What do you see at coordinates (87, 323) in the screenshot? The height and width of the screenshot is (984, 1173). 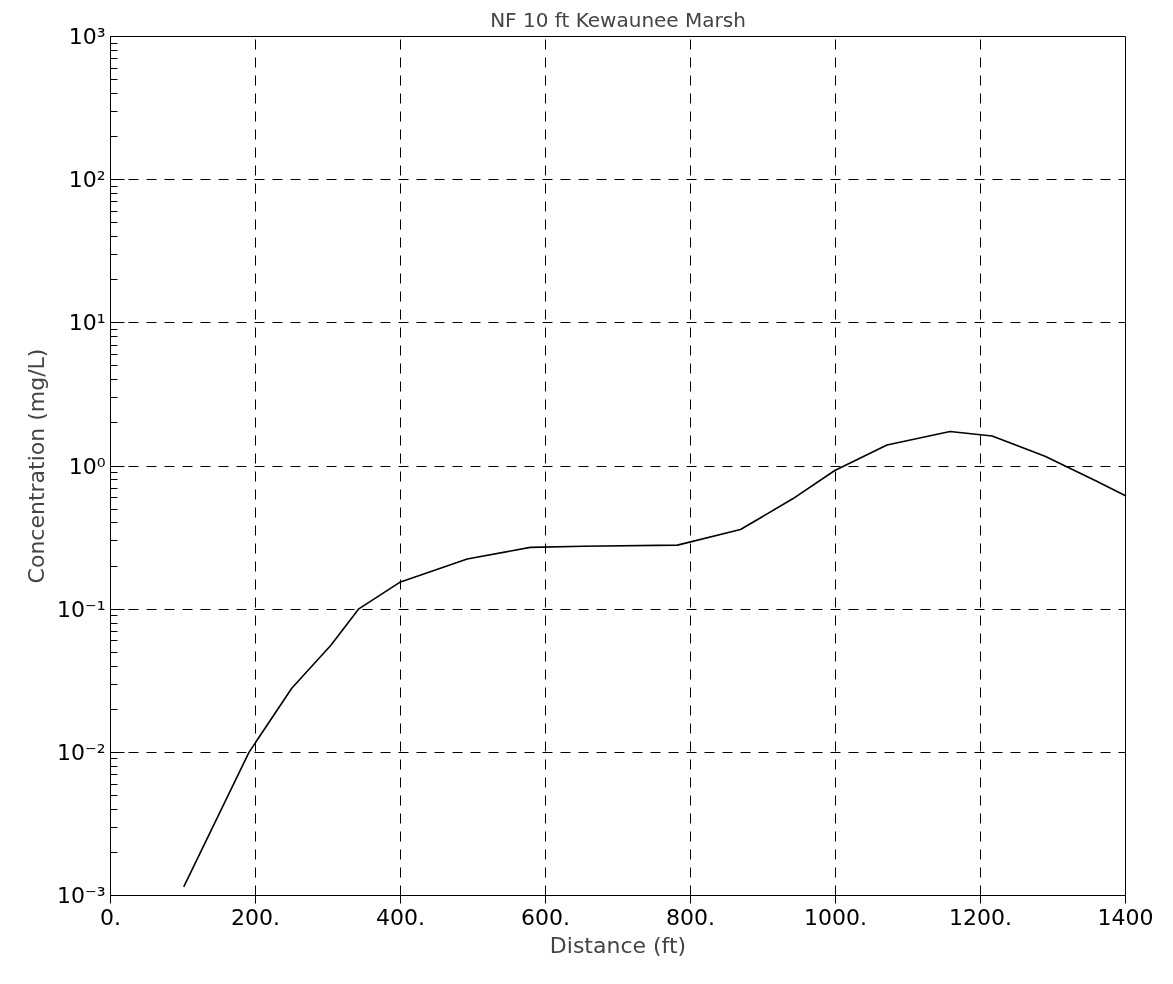 I see `y-tick-label: 10¹` at bounding box center [87, 323].